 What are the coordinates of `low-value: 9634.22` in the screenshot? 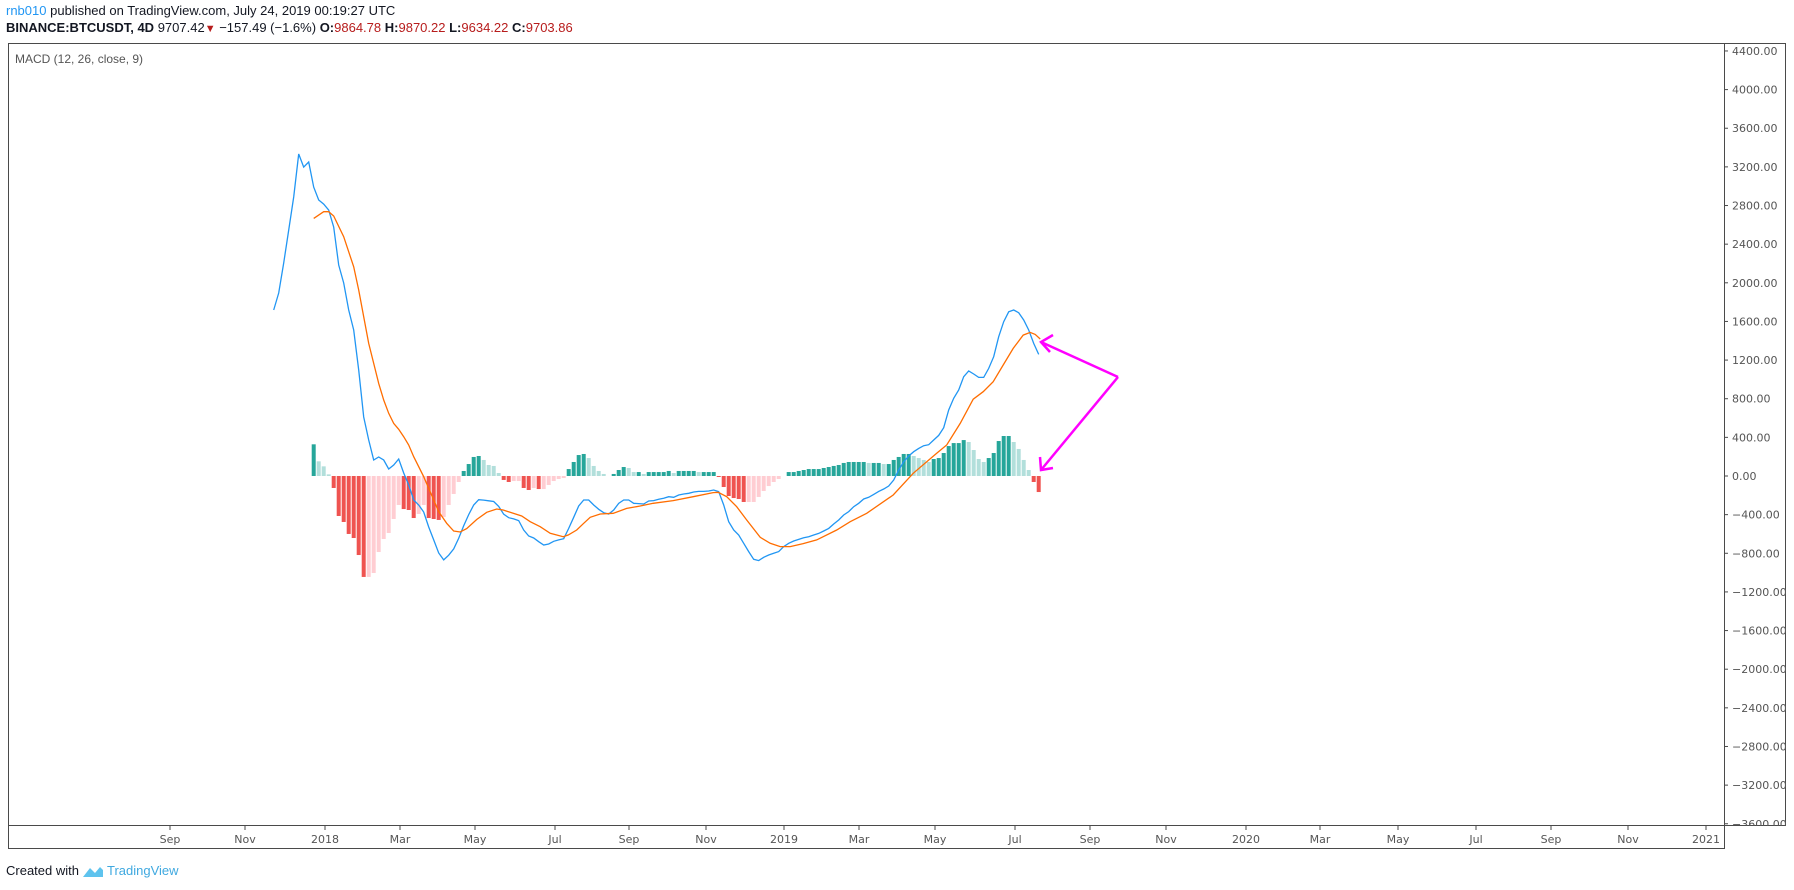 It's located at (485, 27).